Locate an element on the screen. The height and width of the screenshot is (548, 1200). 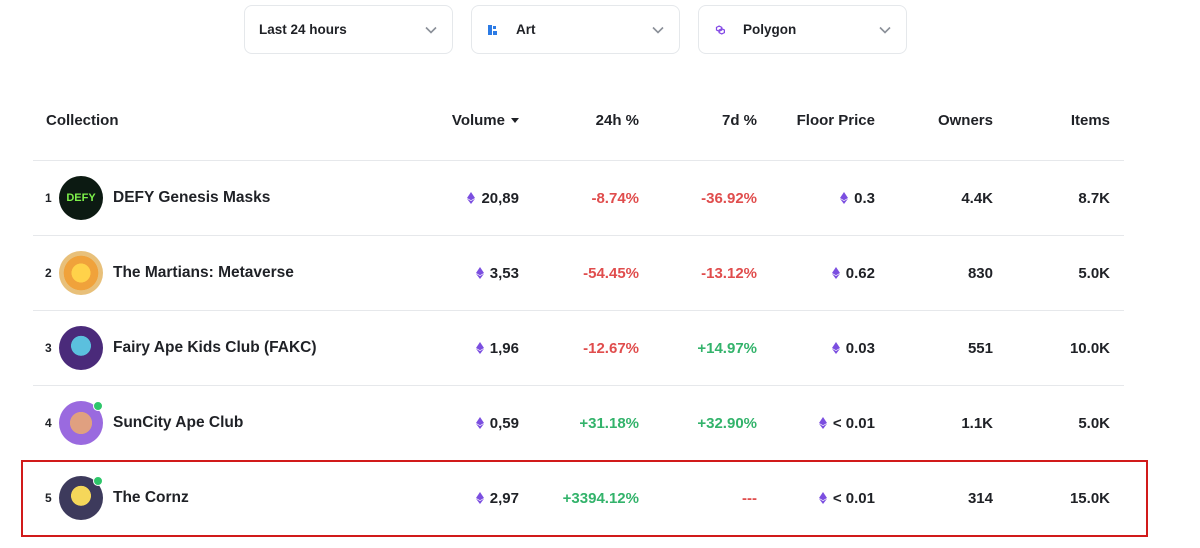
rank-number: 2 is located at coordinates (48, 273).